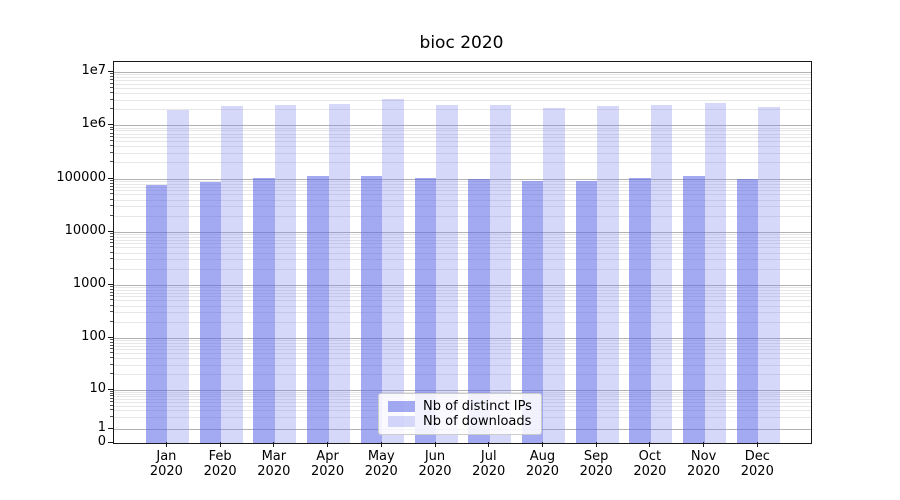  What do you see at coordinates (477, 406) in the screenshot?
I see `legend-label-distinct-ips: Nb of distinct IPs` at bounding box center [477, 406].